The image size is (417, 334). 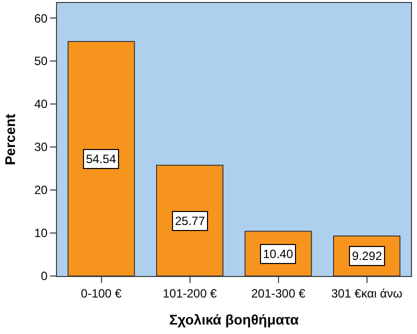 I want to click on x-tick-label: 101-200 €, so click(x=190, y=293).